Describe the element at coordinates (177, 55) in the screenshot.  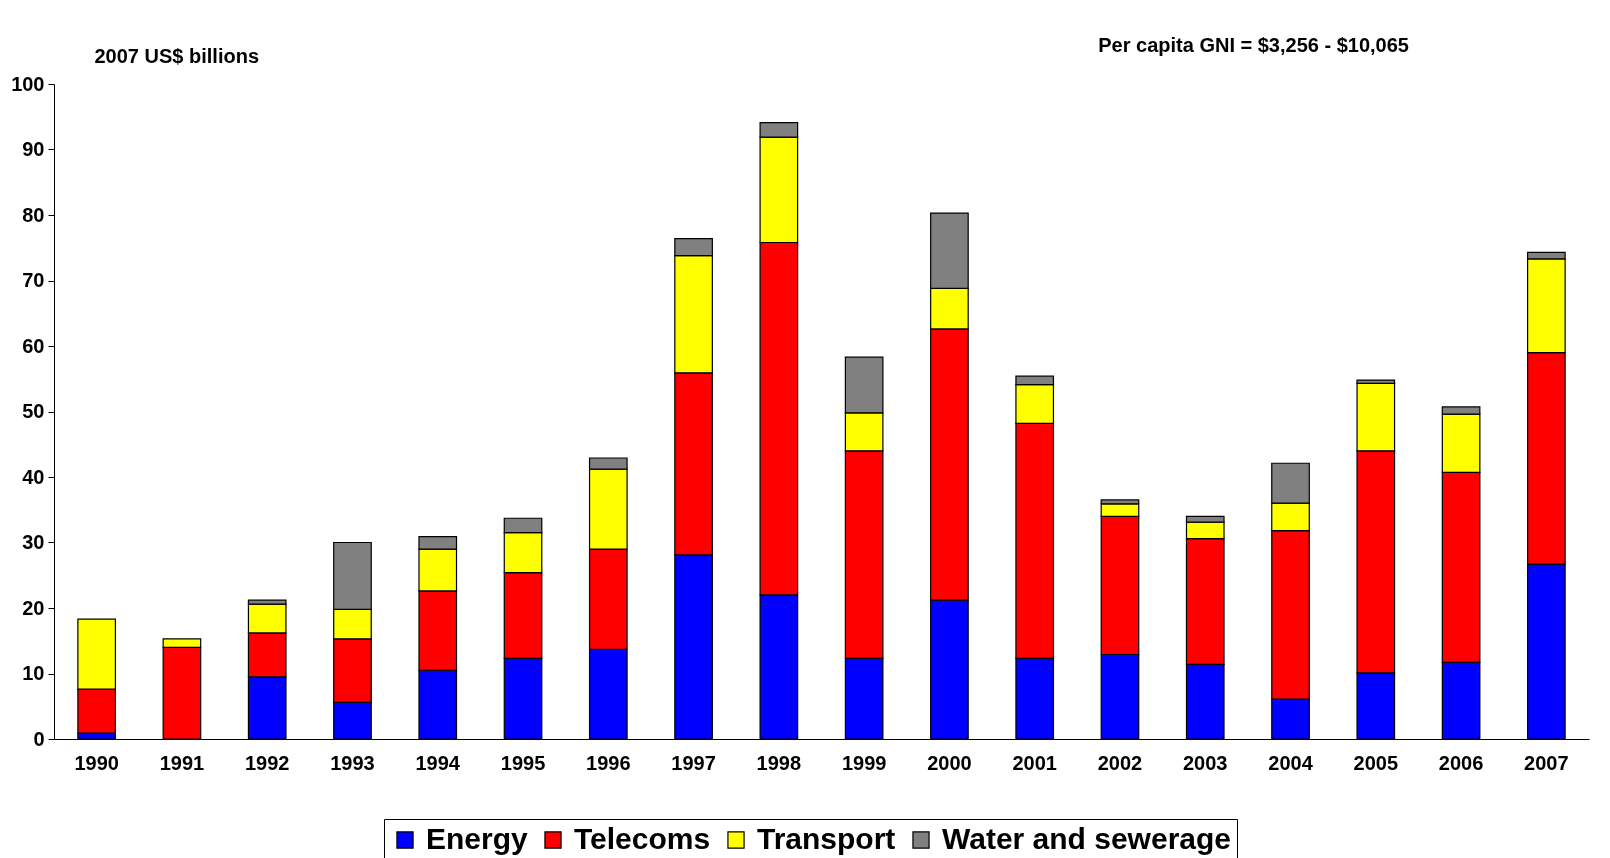
I see `y-axis-title: 2007 US$ billions` at that location.